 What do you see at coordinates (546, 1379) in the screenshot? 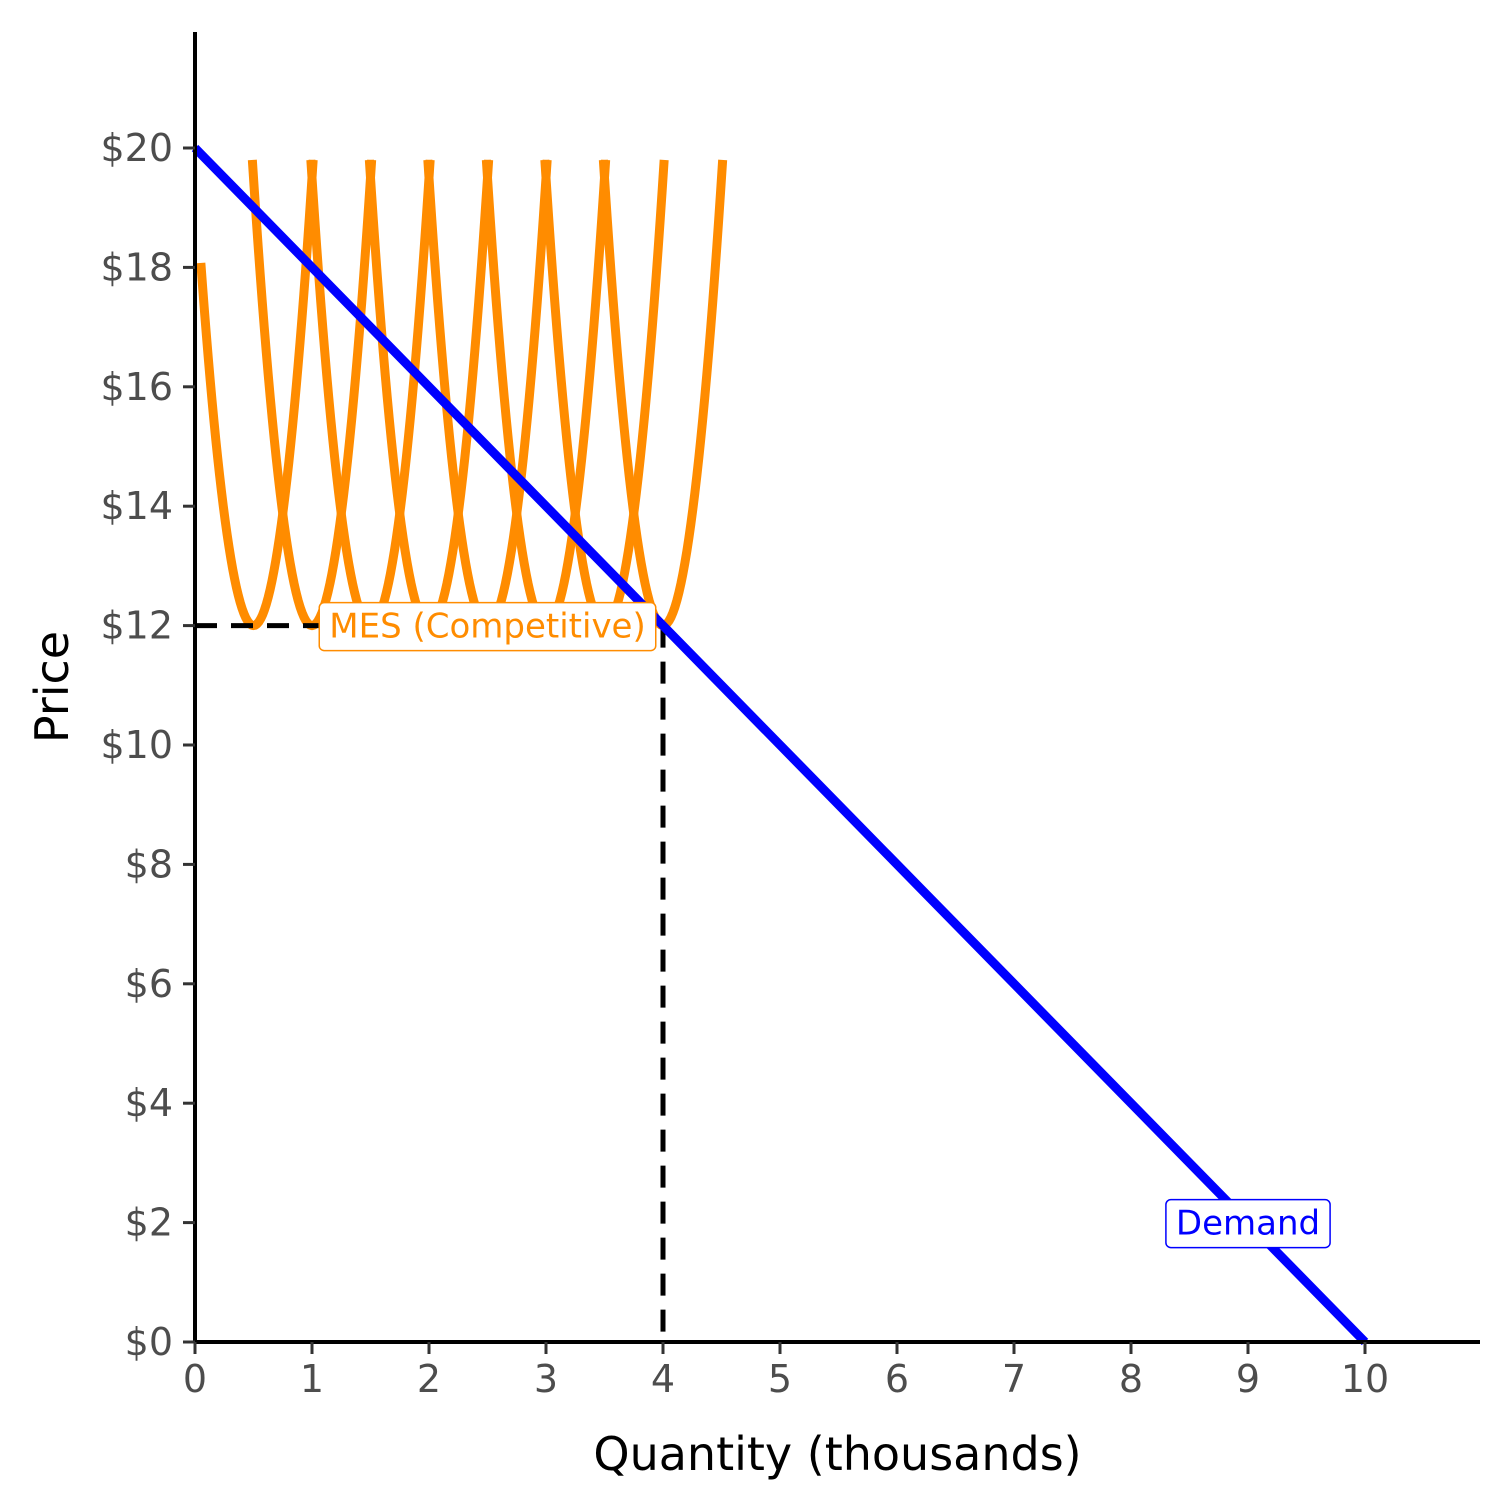
I see `x-tick-label: 3` at bounding box center [546, 1379].